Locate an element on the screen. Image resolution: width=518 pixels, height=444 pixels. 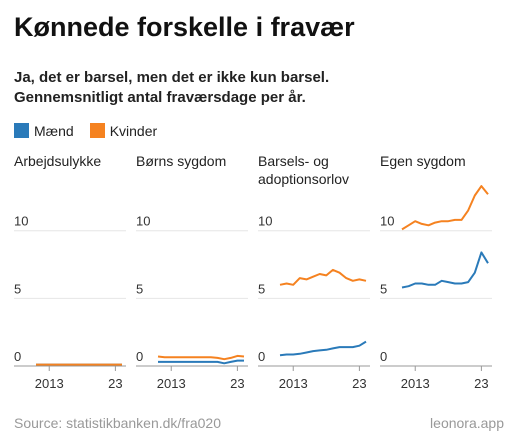
title: Kønnede forskelle i fravær is located at coordinates (184, 27).